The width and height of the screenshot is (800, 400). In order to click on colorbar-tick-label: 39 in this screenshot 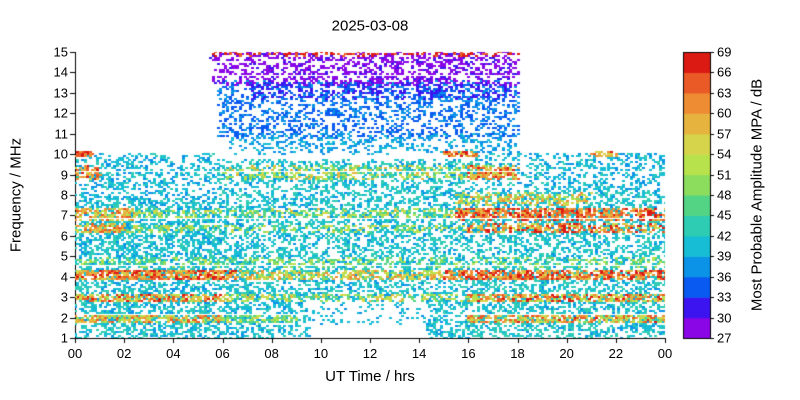, I will do `click(724, 256)`.